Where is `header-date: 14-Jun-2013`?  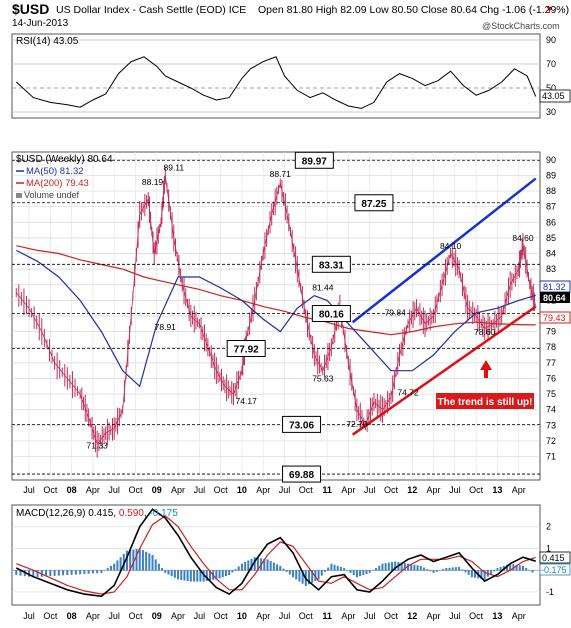
header-date: 14-Jun-2013 is located at coordinates (40, 23).